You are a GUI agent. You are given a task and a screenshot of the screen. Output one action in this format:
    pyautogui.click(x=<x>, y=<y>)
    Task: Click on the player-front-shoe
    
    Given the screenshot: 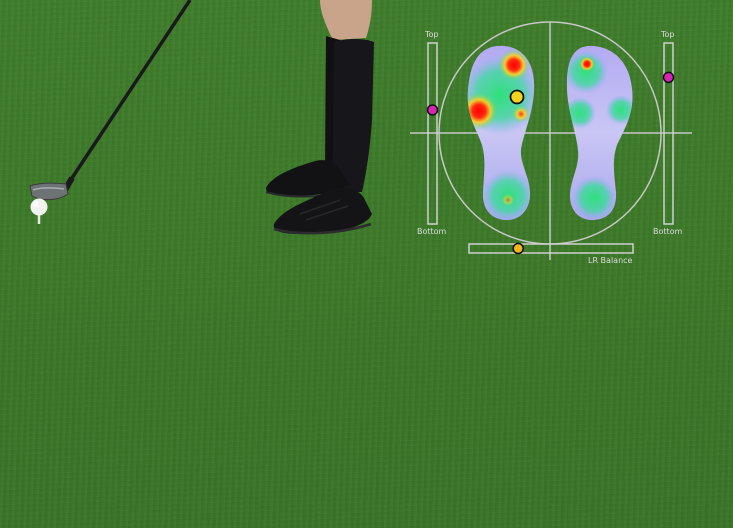 What is the action you would take?
    pyautogui.click(x=322, y=211)
    